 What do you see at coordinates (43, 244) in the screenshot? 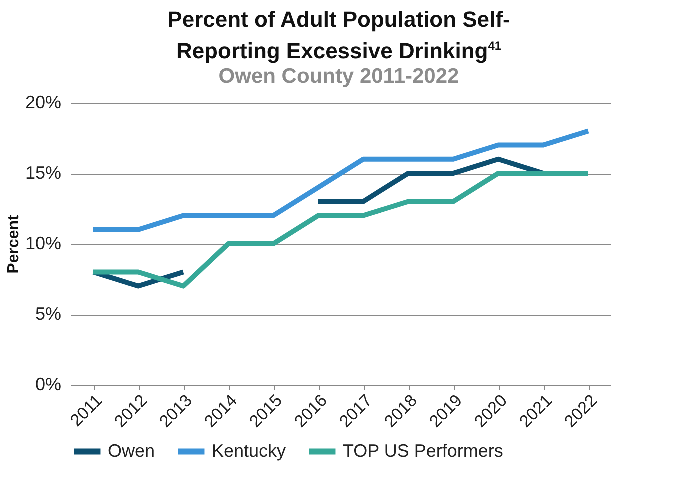
I see `y-tick-label: 10%` at bounding box center [43, 244].